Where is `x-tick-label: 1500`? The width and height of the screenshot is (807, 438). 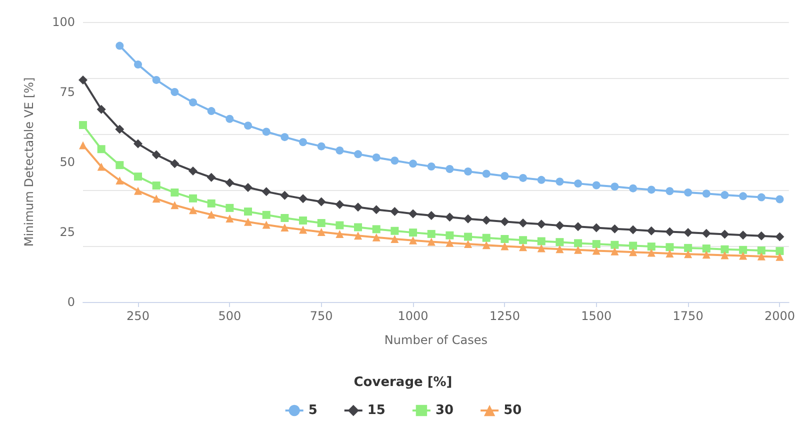 x-tick-label: 1500 is located at coordinates (596, 316).